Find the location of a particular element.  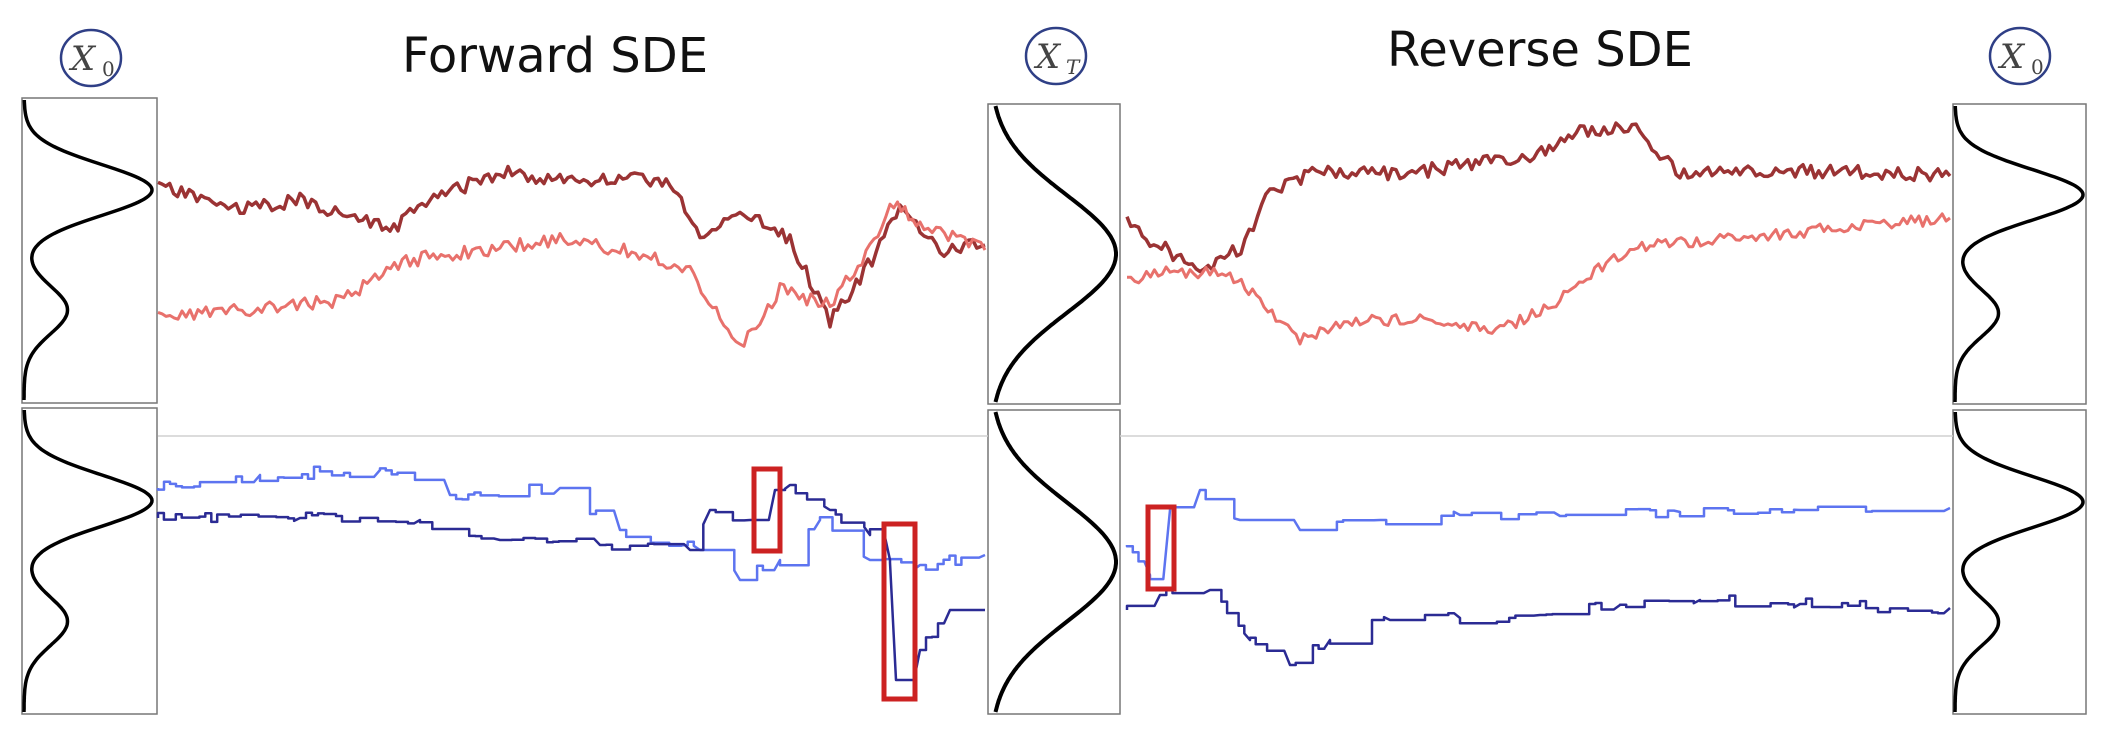

x0-left-label: 0 is located at coordinates (108, 69).